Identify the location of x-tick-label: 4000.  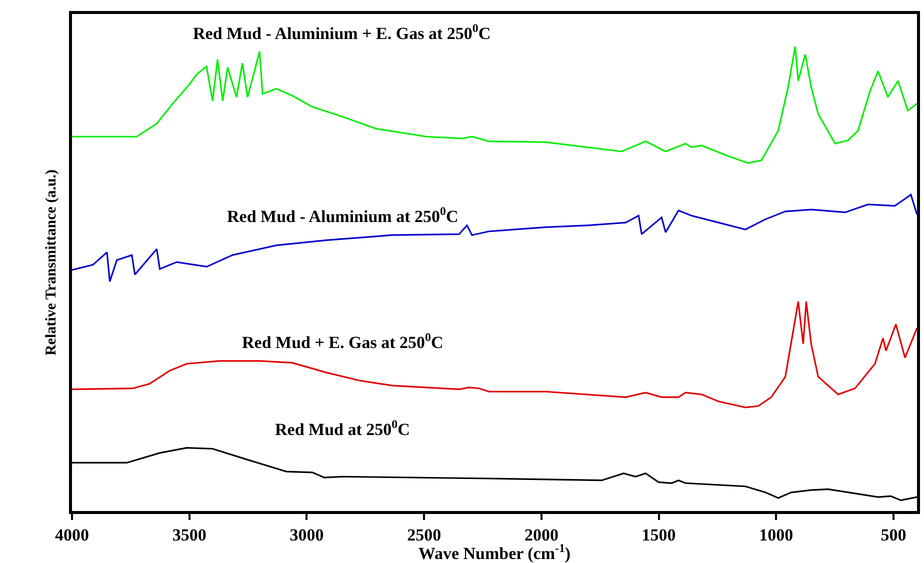
(72, 534).